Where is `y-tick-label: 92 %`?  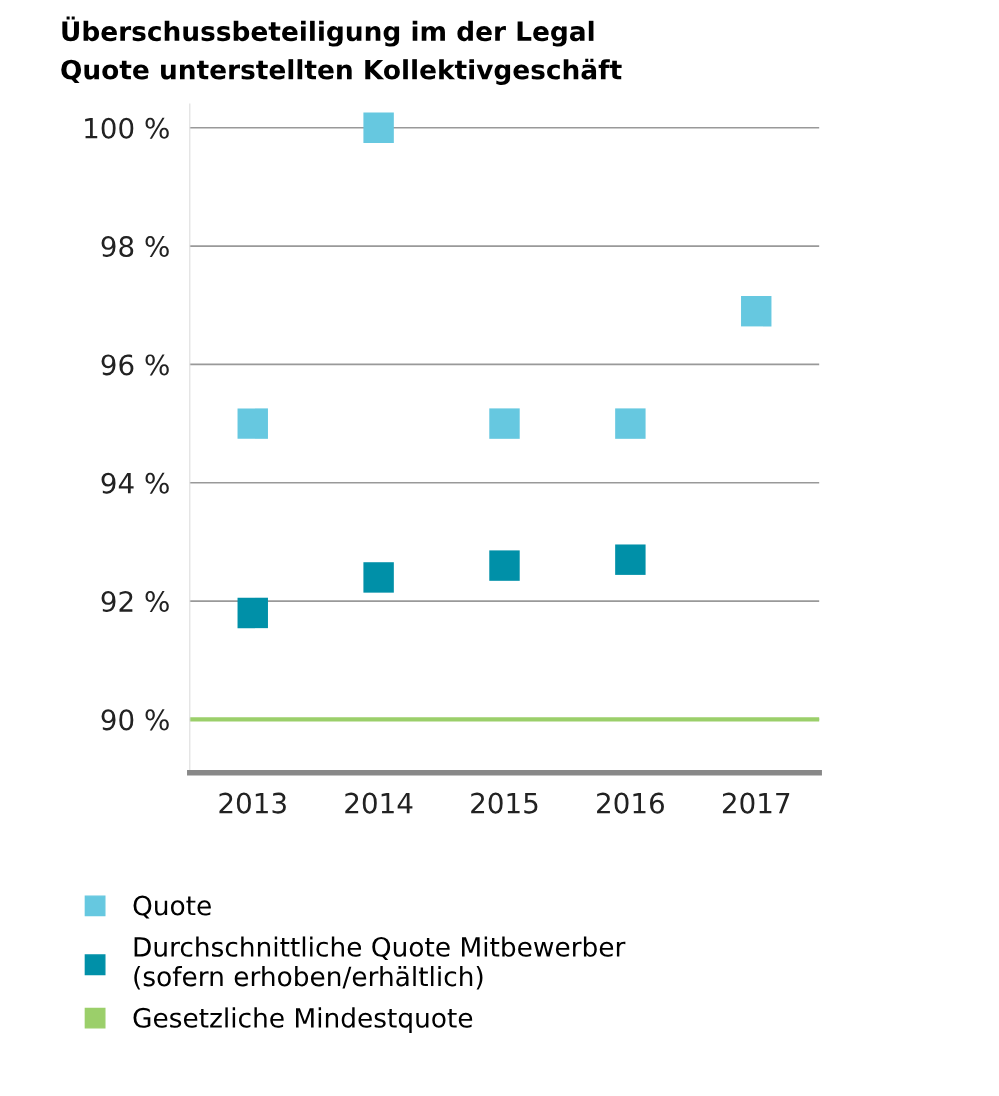
y-tick-label: 92 % is located at coordinates (135, 602).